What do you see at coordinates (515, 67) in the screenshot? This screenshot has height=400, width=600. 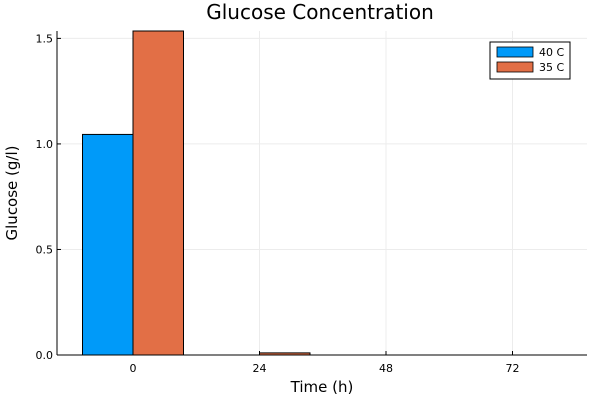 I see `legend-swatch-35c` at bounding box center [515, 67].